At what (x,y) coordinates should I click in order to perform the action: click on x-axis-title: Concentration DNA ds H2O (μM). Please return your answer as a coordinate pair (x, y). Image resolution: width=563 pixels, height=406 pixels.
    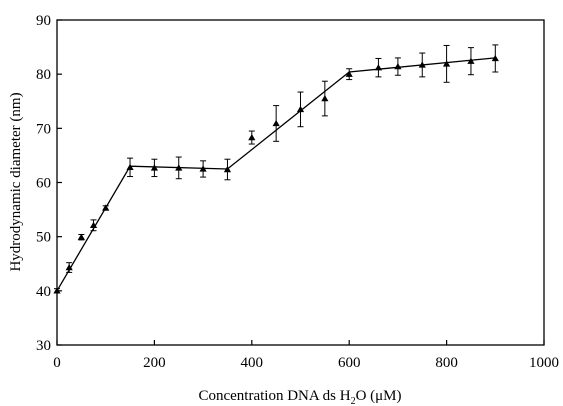
    Looking at the image, I should click on (299, 397).